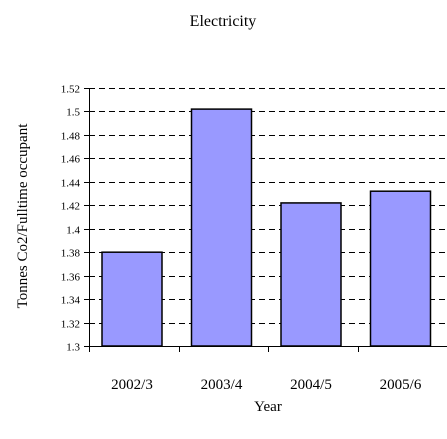  Describe the element at coordinates (71, 278) in the screenshot. I see `y-tick-label: 1.36` at that location.